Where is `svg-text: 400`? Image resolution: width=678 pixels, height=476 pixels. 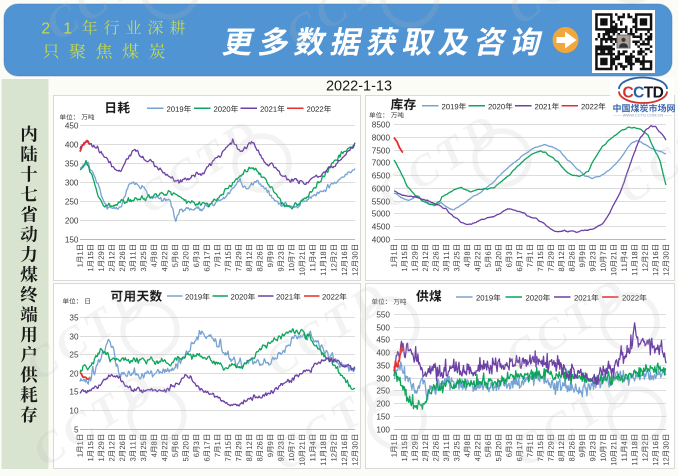 svg-text: 400 is located at coordinates (72, 145).